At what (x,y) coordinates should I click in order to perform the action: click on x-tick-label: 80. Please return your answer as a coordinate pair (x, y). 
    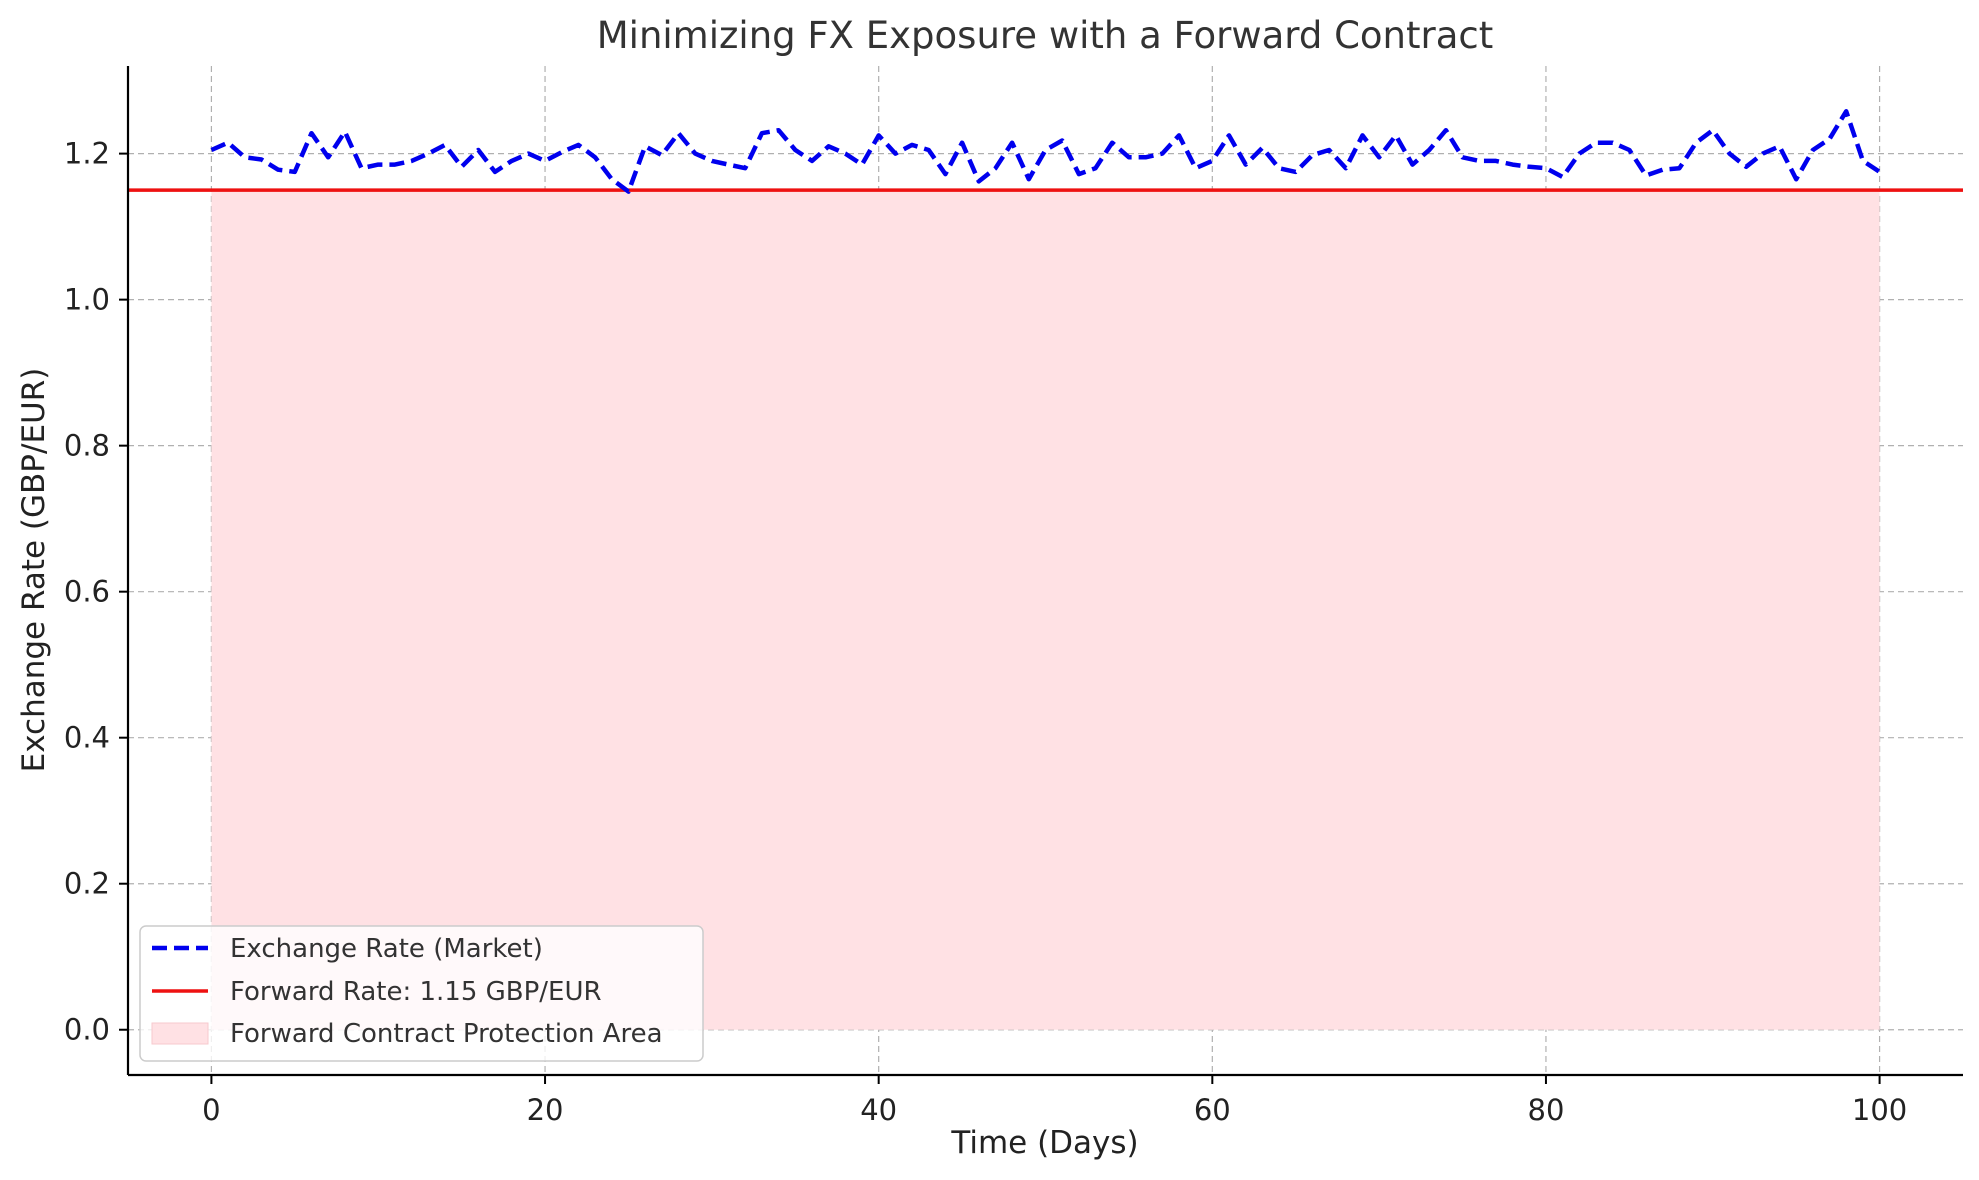
    Looking at the image, I should click on (1546, 1110).